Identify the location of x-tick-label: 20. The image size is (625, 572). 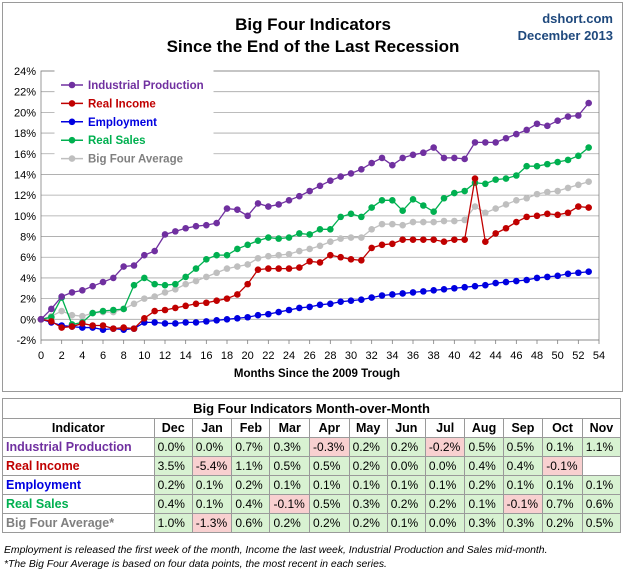
(248, 356).